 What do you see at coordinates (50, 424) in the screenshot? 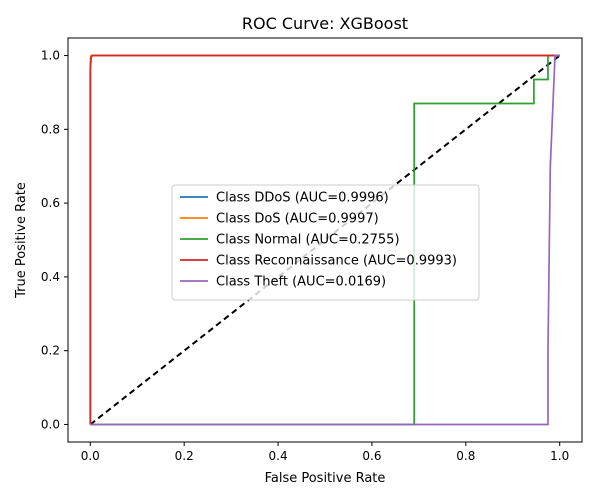
I see `y-tick-label: 0.0` at bounding box center [50, 424].